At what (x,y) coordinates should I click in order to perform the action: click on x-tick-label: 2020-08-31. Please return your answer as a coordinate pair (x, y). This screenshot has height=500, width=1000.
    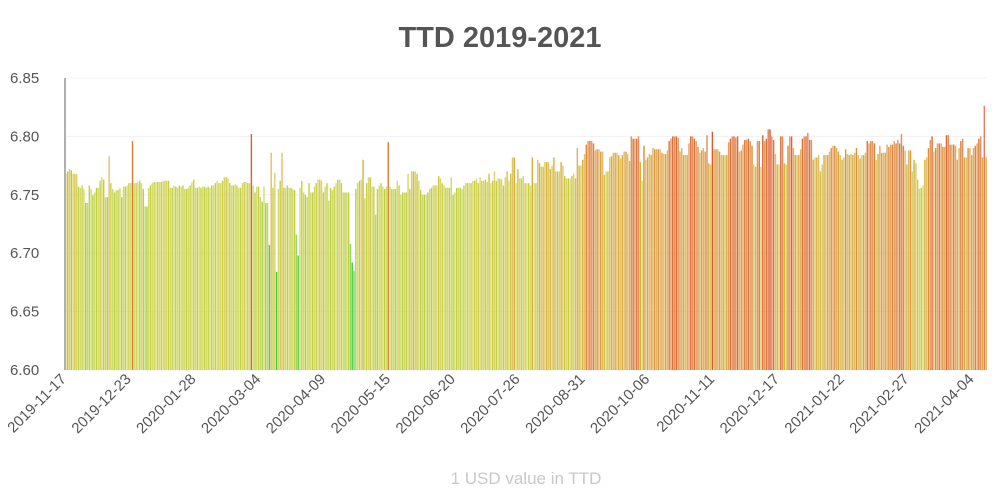
    Looking at the image, I should click on (555, 404).